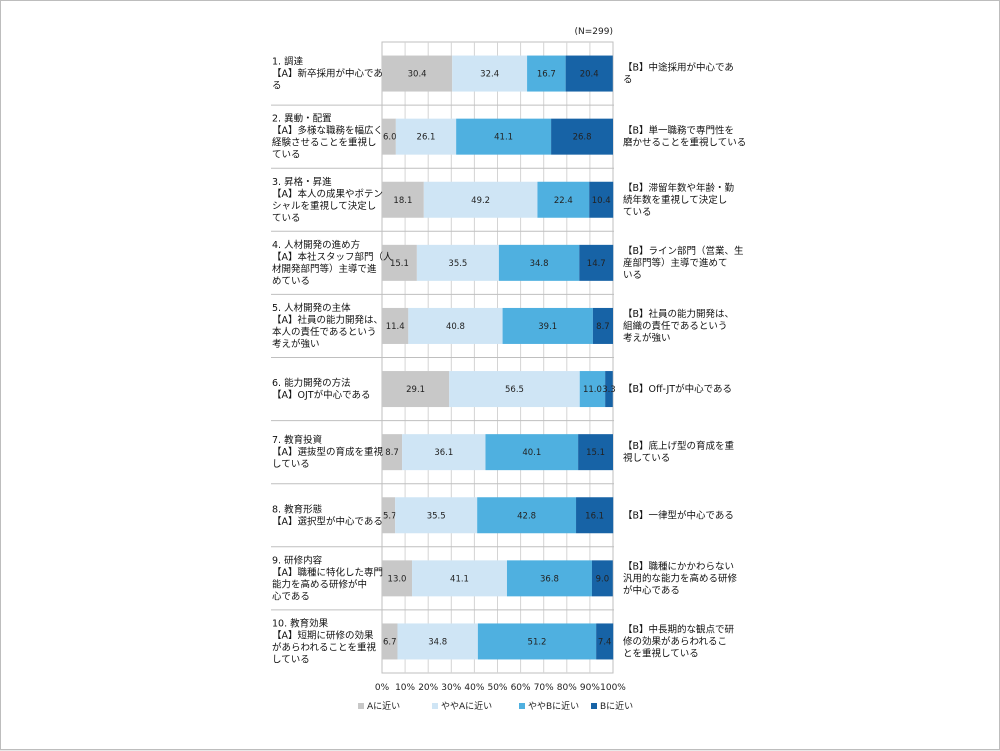 The width and height of the screenshot is (1000, 751). What do you see at coordinates (678, 68) in the screenshot?
I see `row-label-b: 【B】中途採用が中心であ` at bounding box center [678, 68].